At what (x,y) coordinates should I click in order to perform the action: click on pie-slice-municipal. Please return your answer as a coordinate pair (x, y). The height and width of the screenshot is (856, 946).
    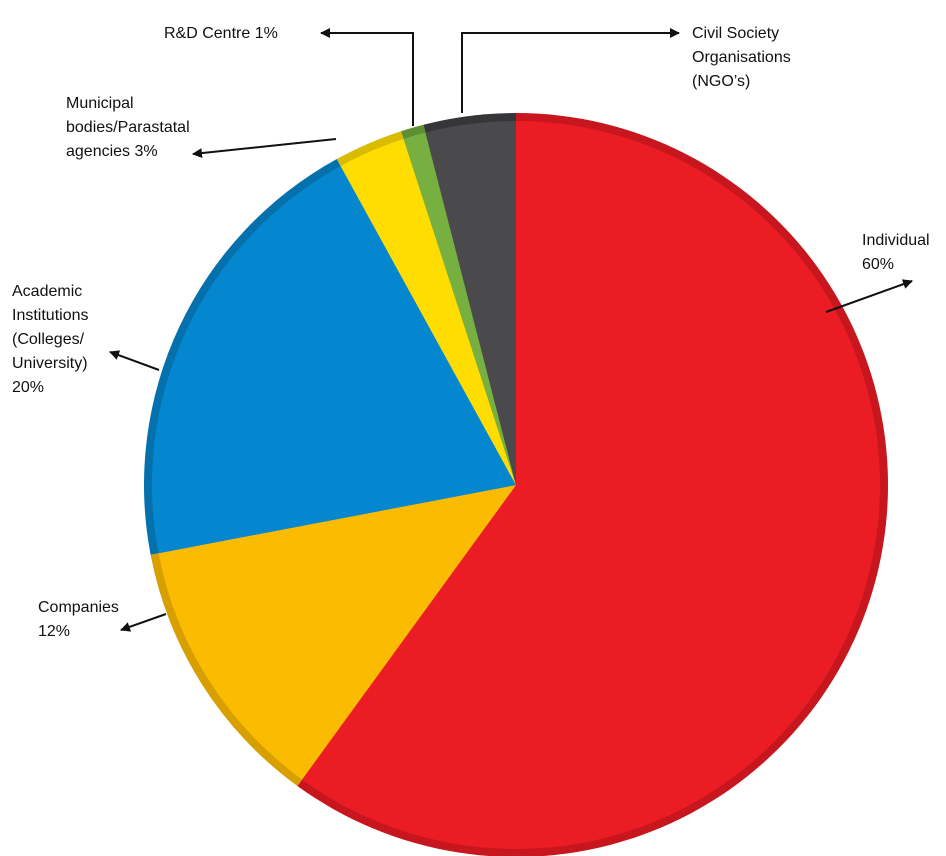
    Looking at the image, I should click on (428, 311).